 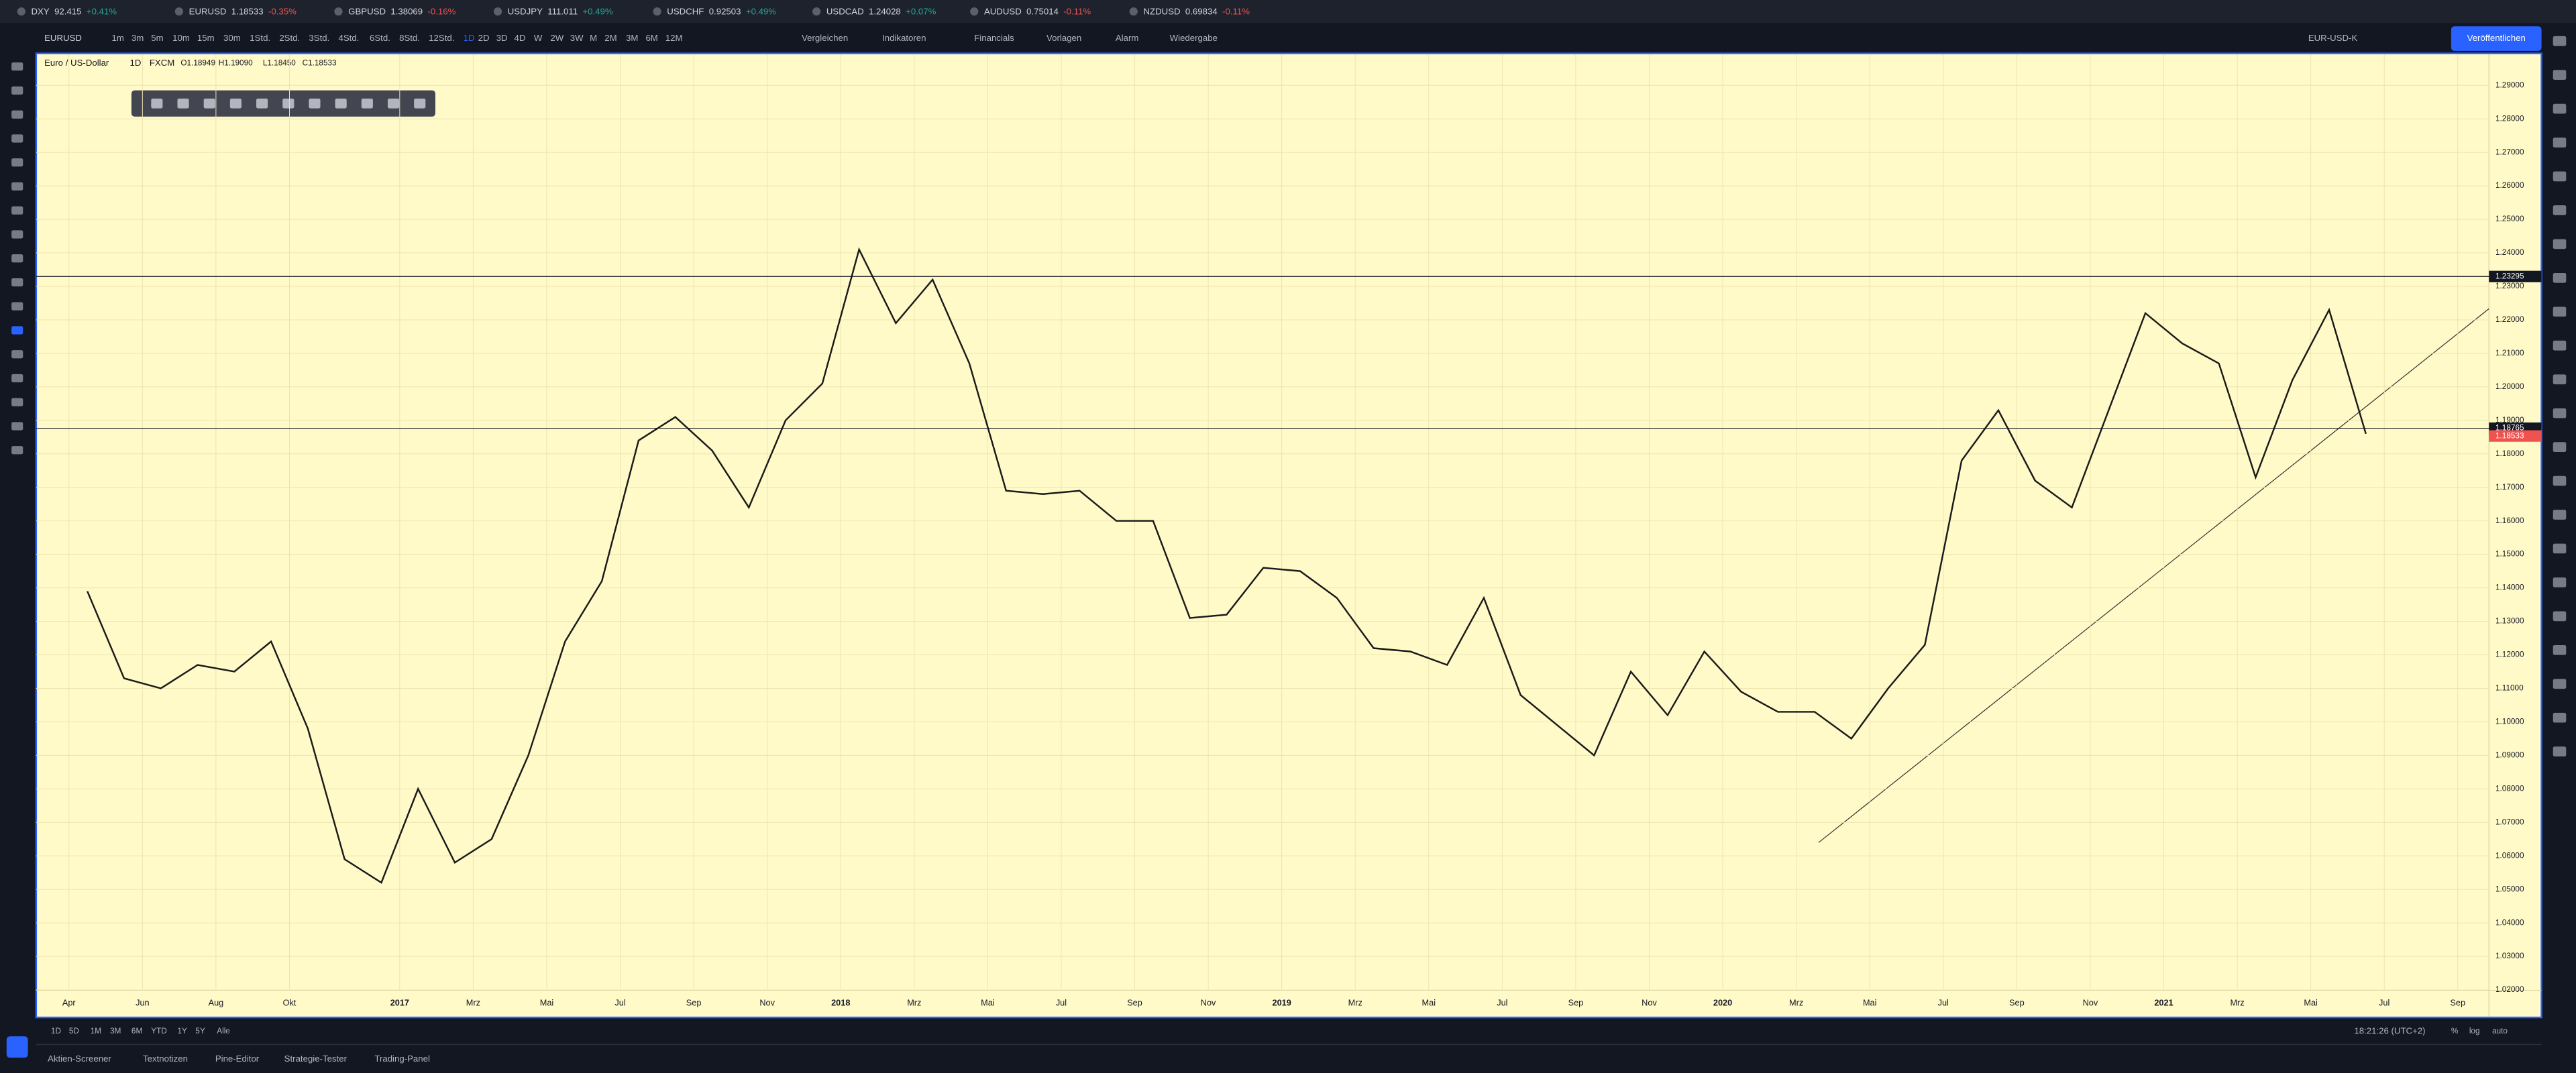 I want to click on bottom-tab: Aktien-Screener, so click(x=79, y=1059).